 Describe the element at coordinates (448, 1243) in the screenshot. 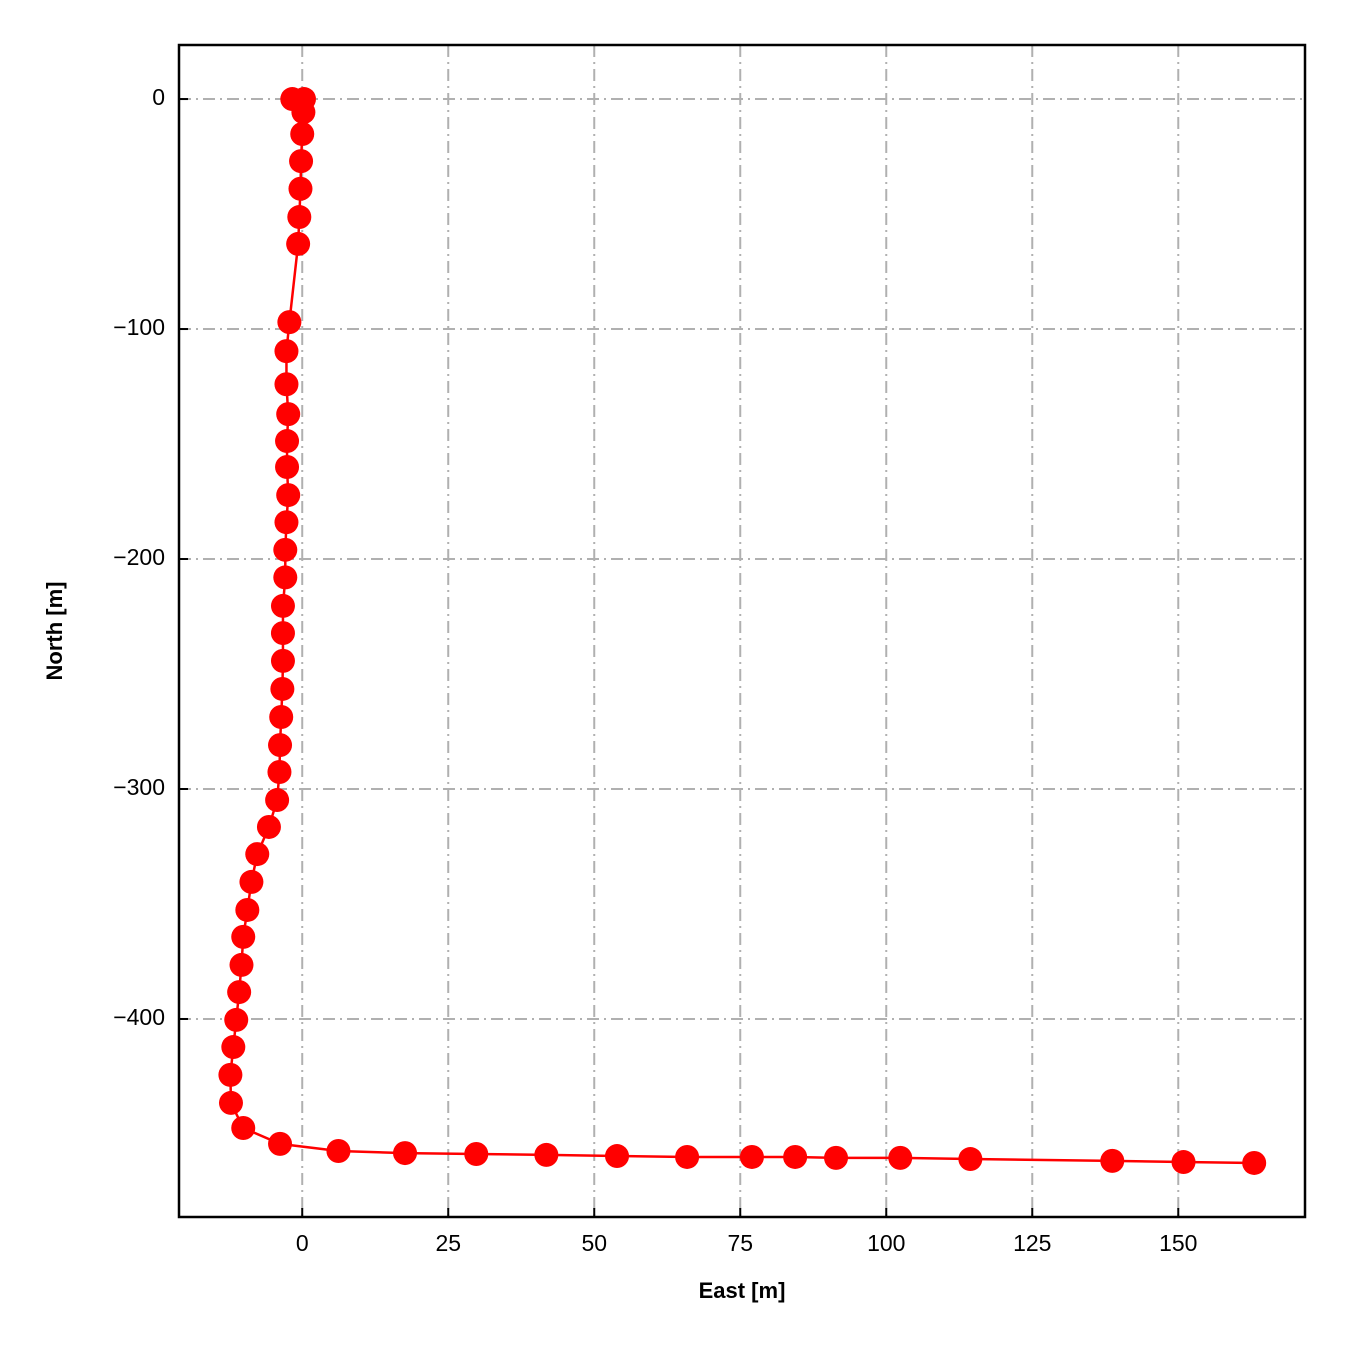

I see `x-tick-label: 25` at that location.